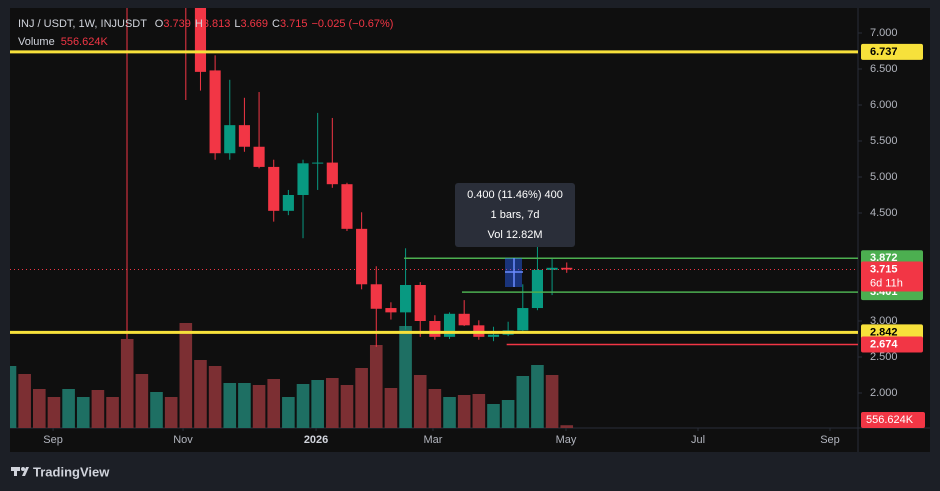 Image resolution: width=940 pixels, height=491 pixels. What do you see at coordinates (515, 195) in the screenshot?
I see `tooltip-line: 0.400 (11.46%) 400` at bounding box center [515, 195].